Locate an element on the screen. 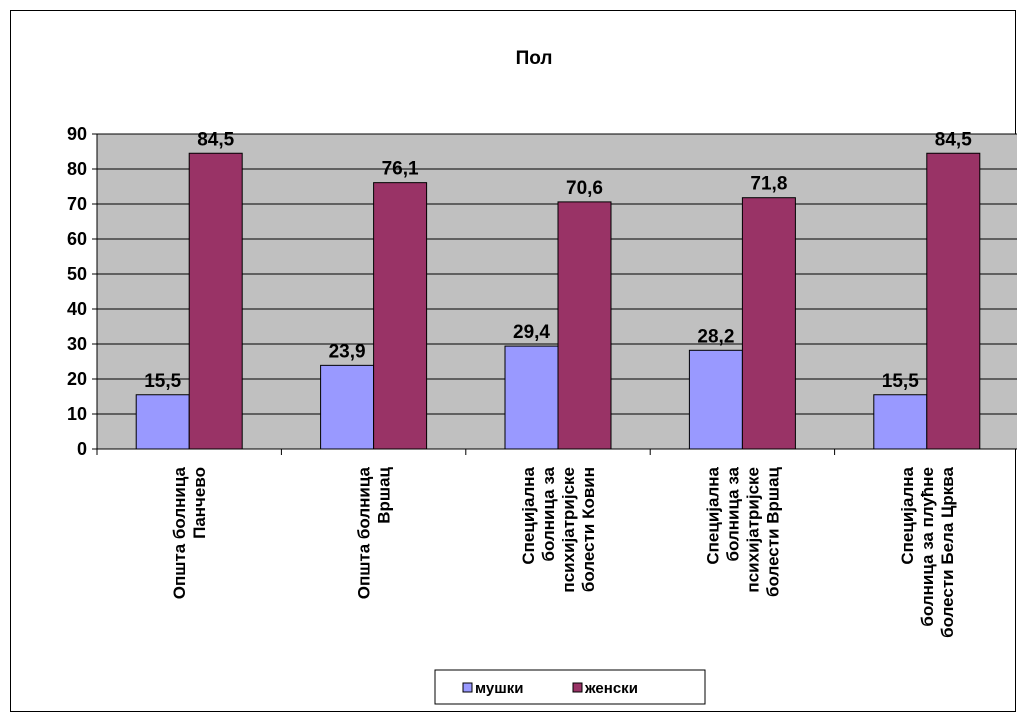 The image size is (1028, 722). category-label: Општа болницаВршац is located at coordinates (374, 532).